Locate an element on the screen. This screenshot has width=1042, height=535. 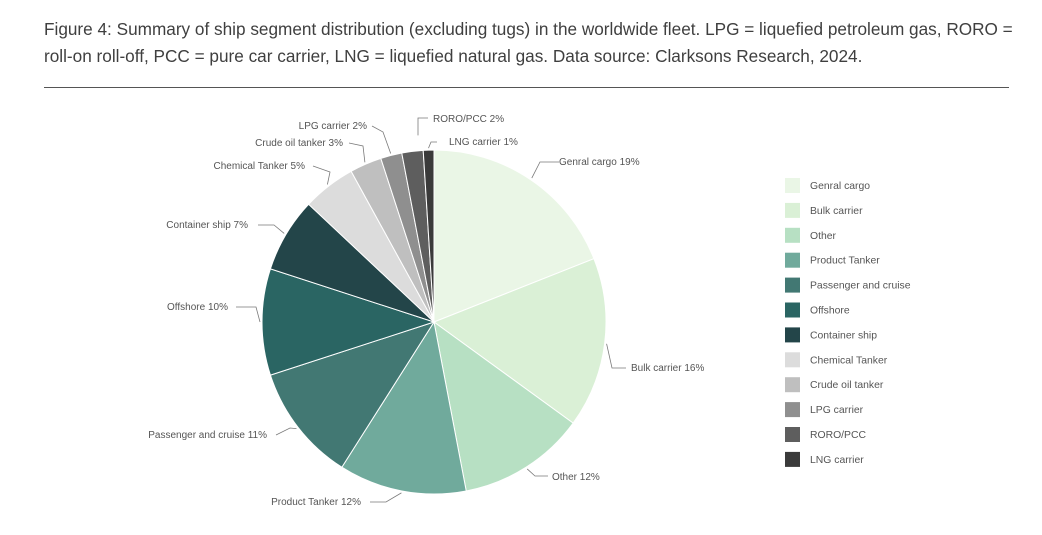
slice-label-genral-cargo: Genral cargo 19% is located at coordinates (599, 162).